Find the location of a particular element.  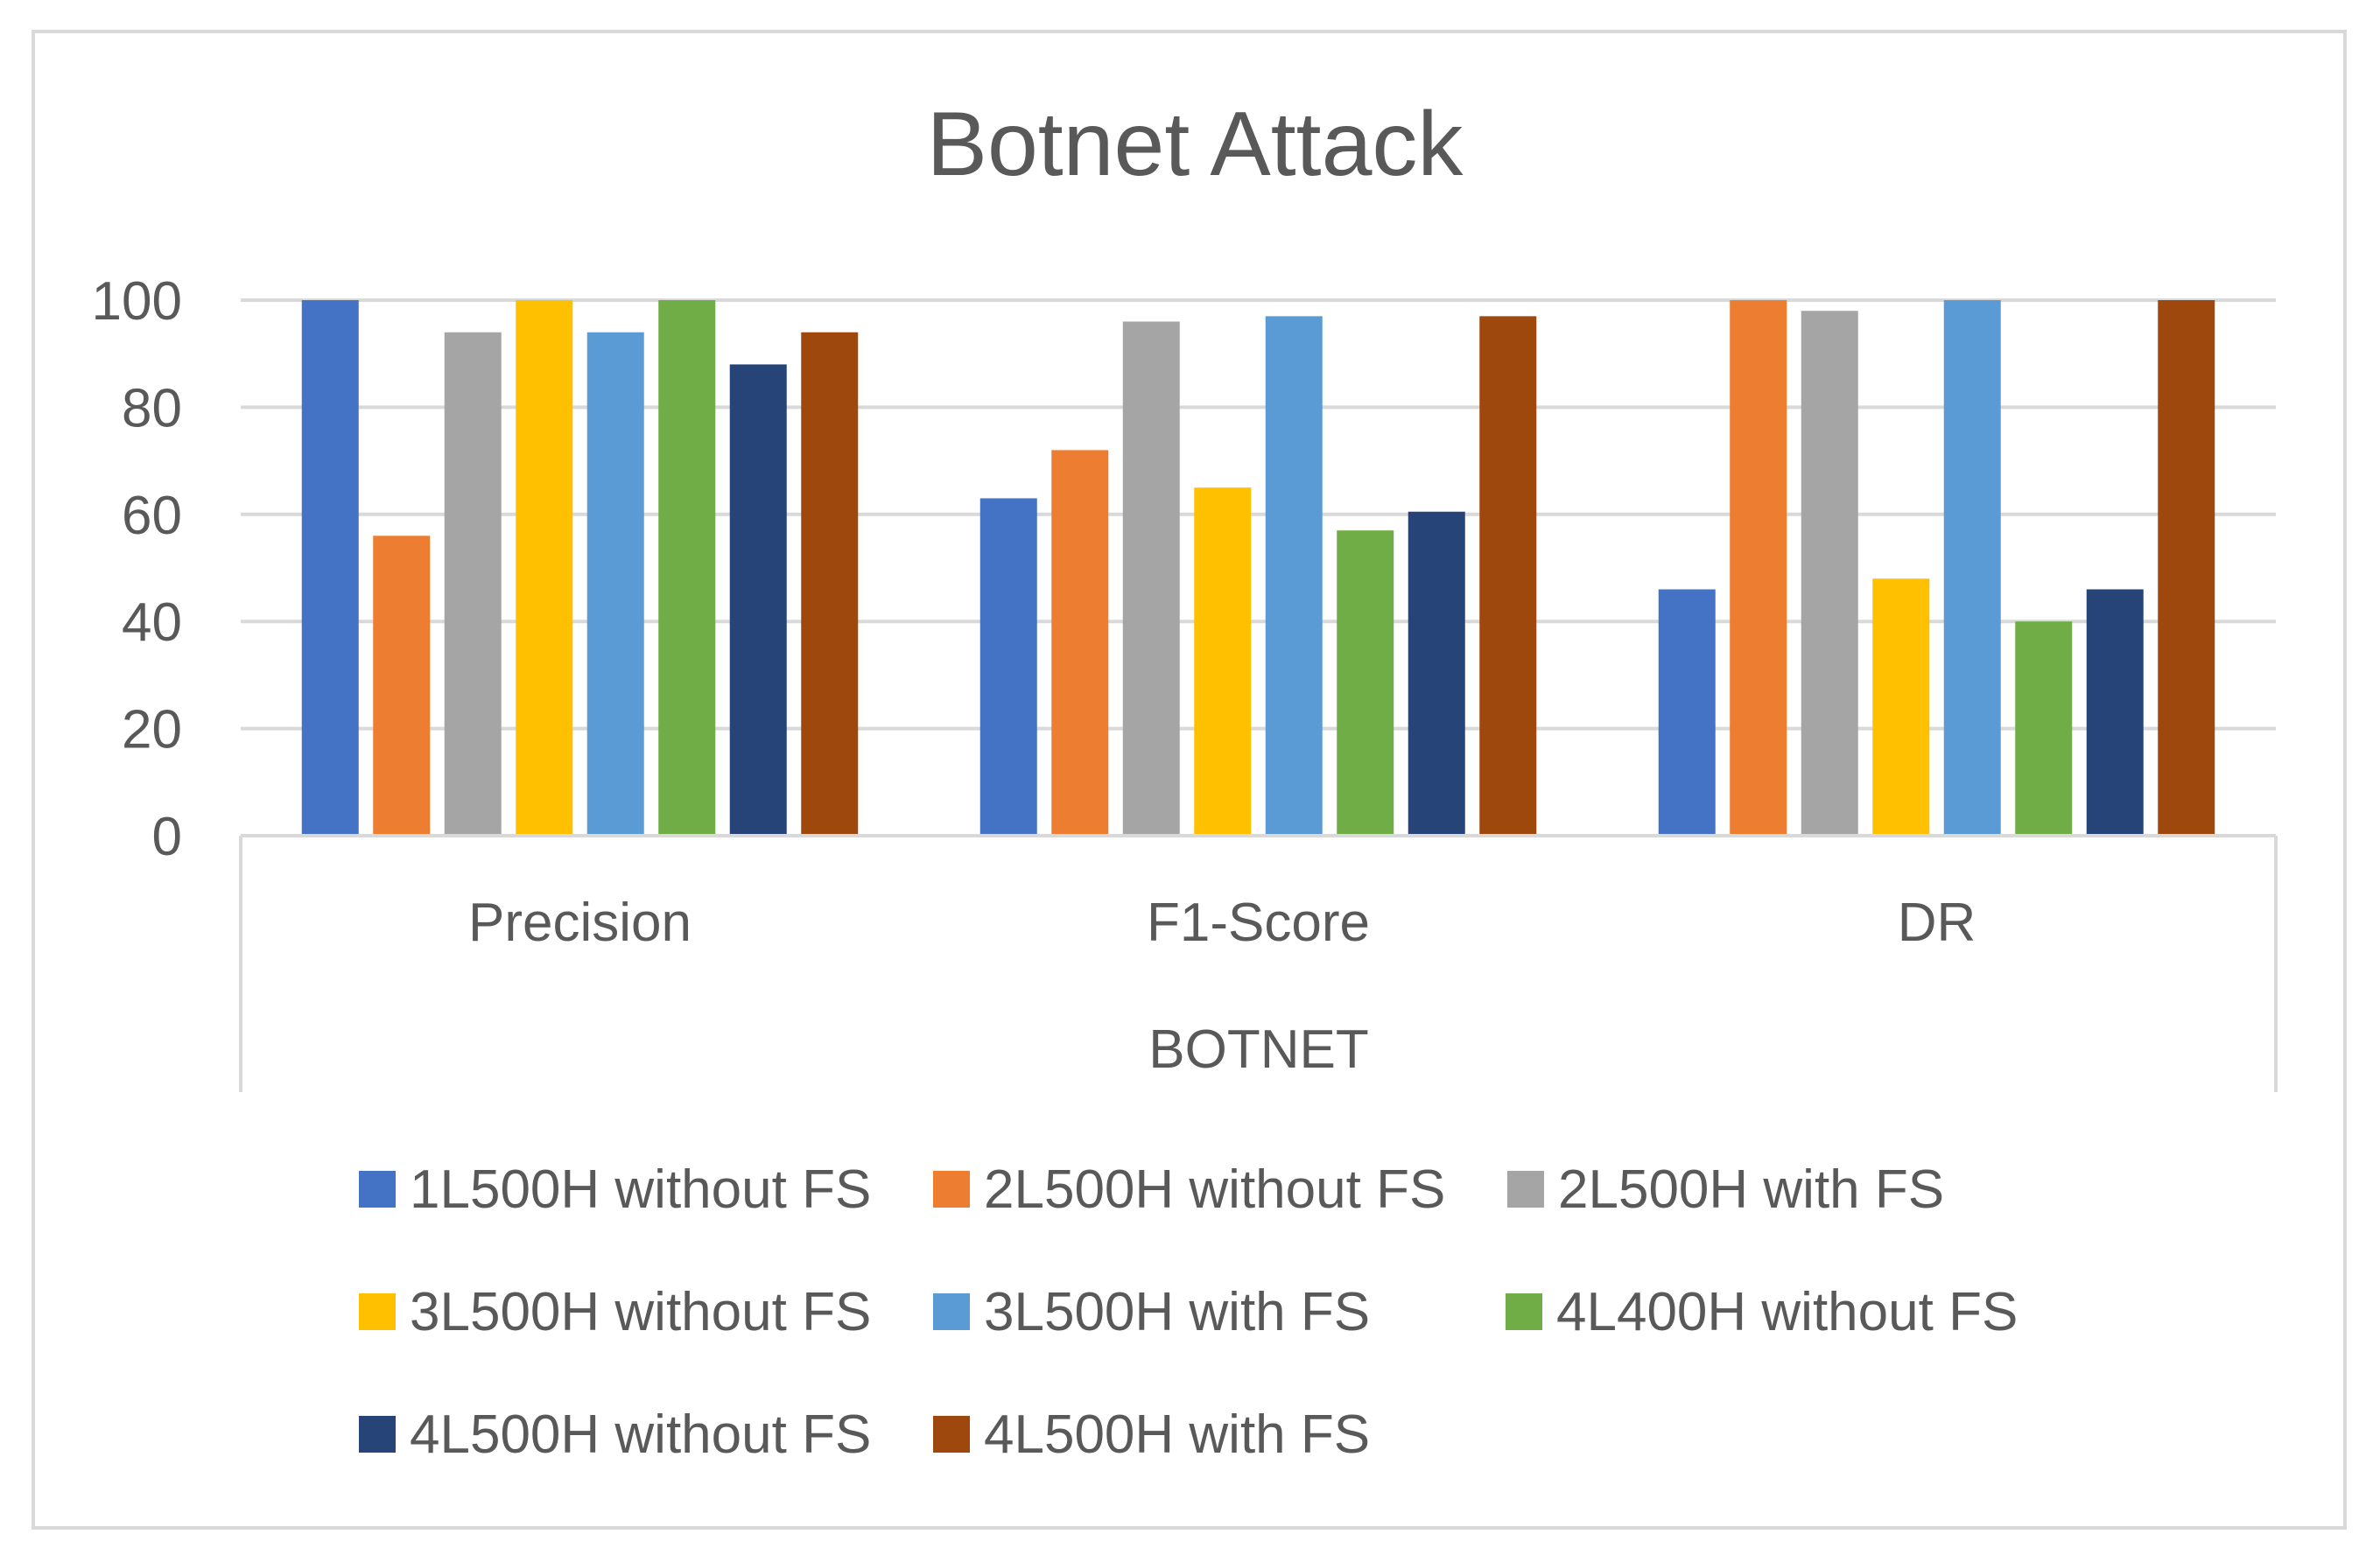

legend-label: 1L500H without FS is located at coordinates (640, 1189).